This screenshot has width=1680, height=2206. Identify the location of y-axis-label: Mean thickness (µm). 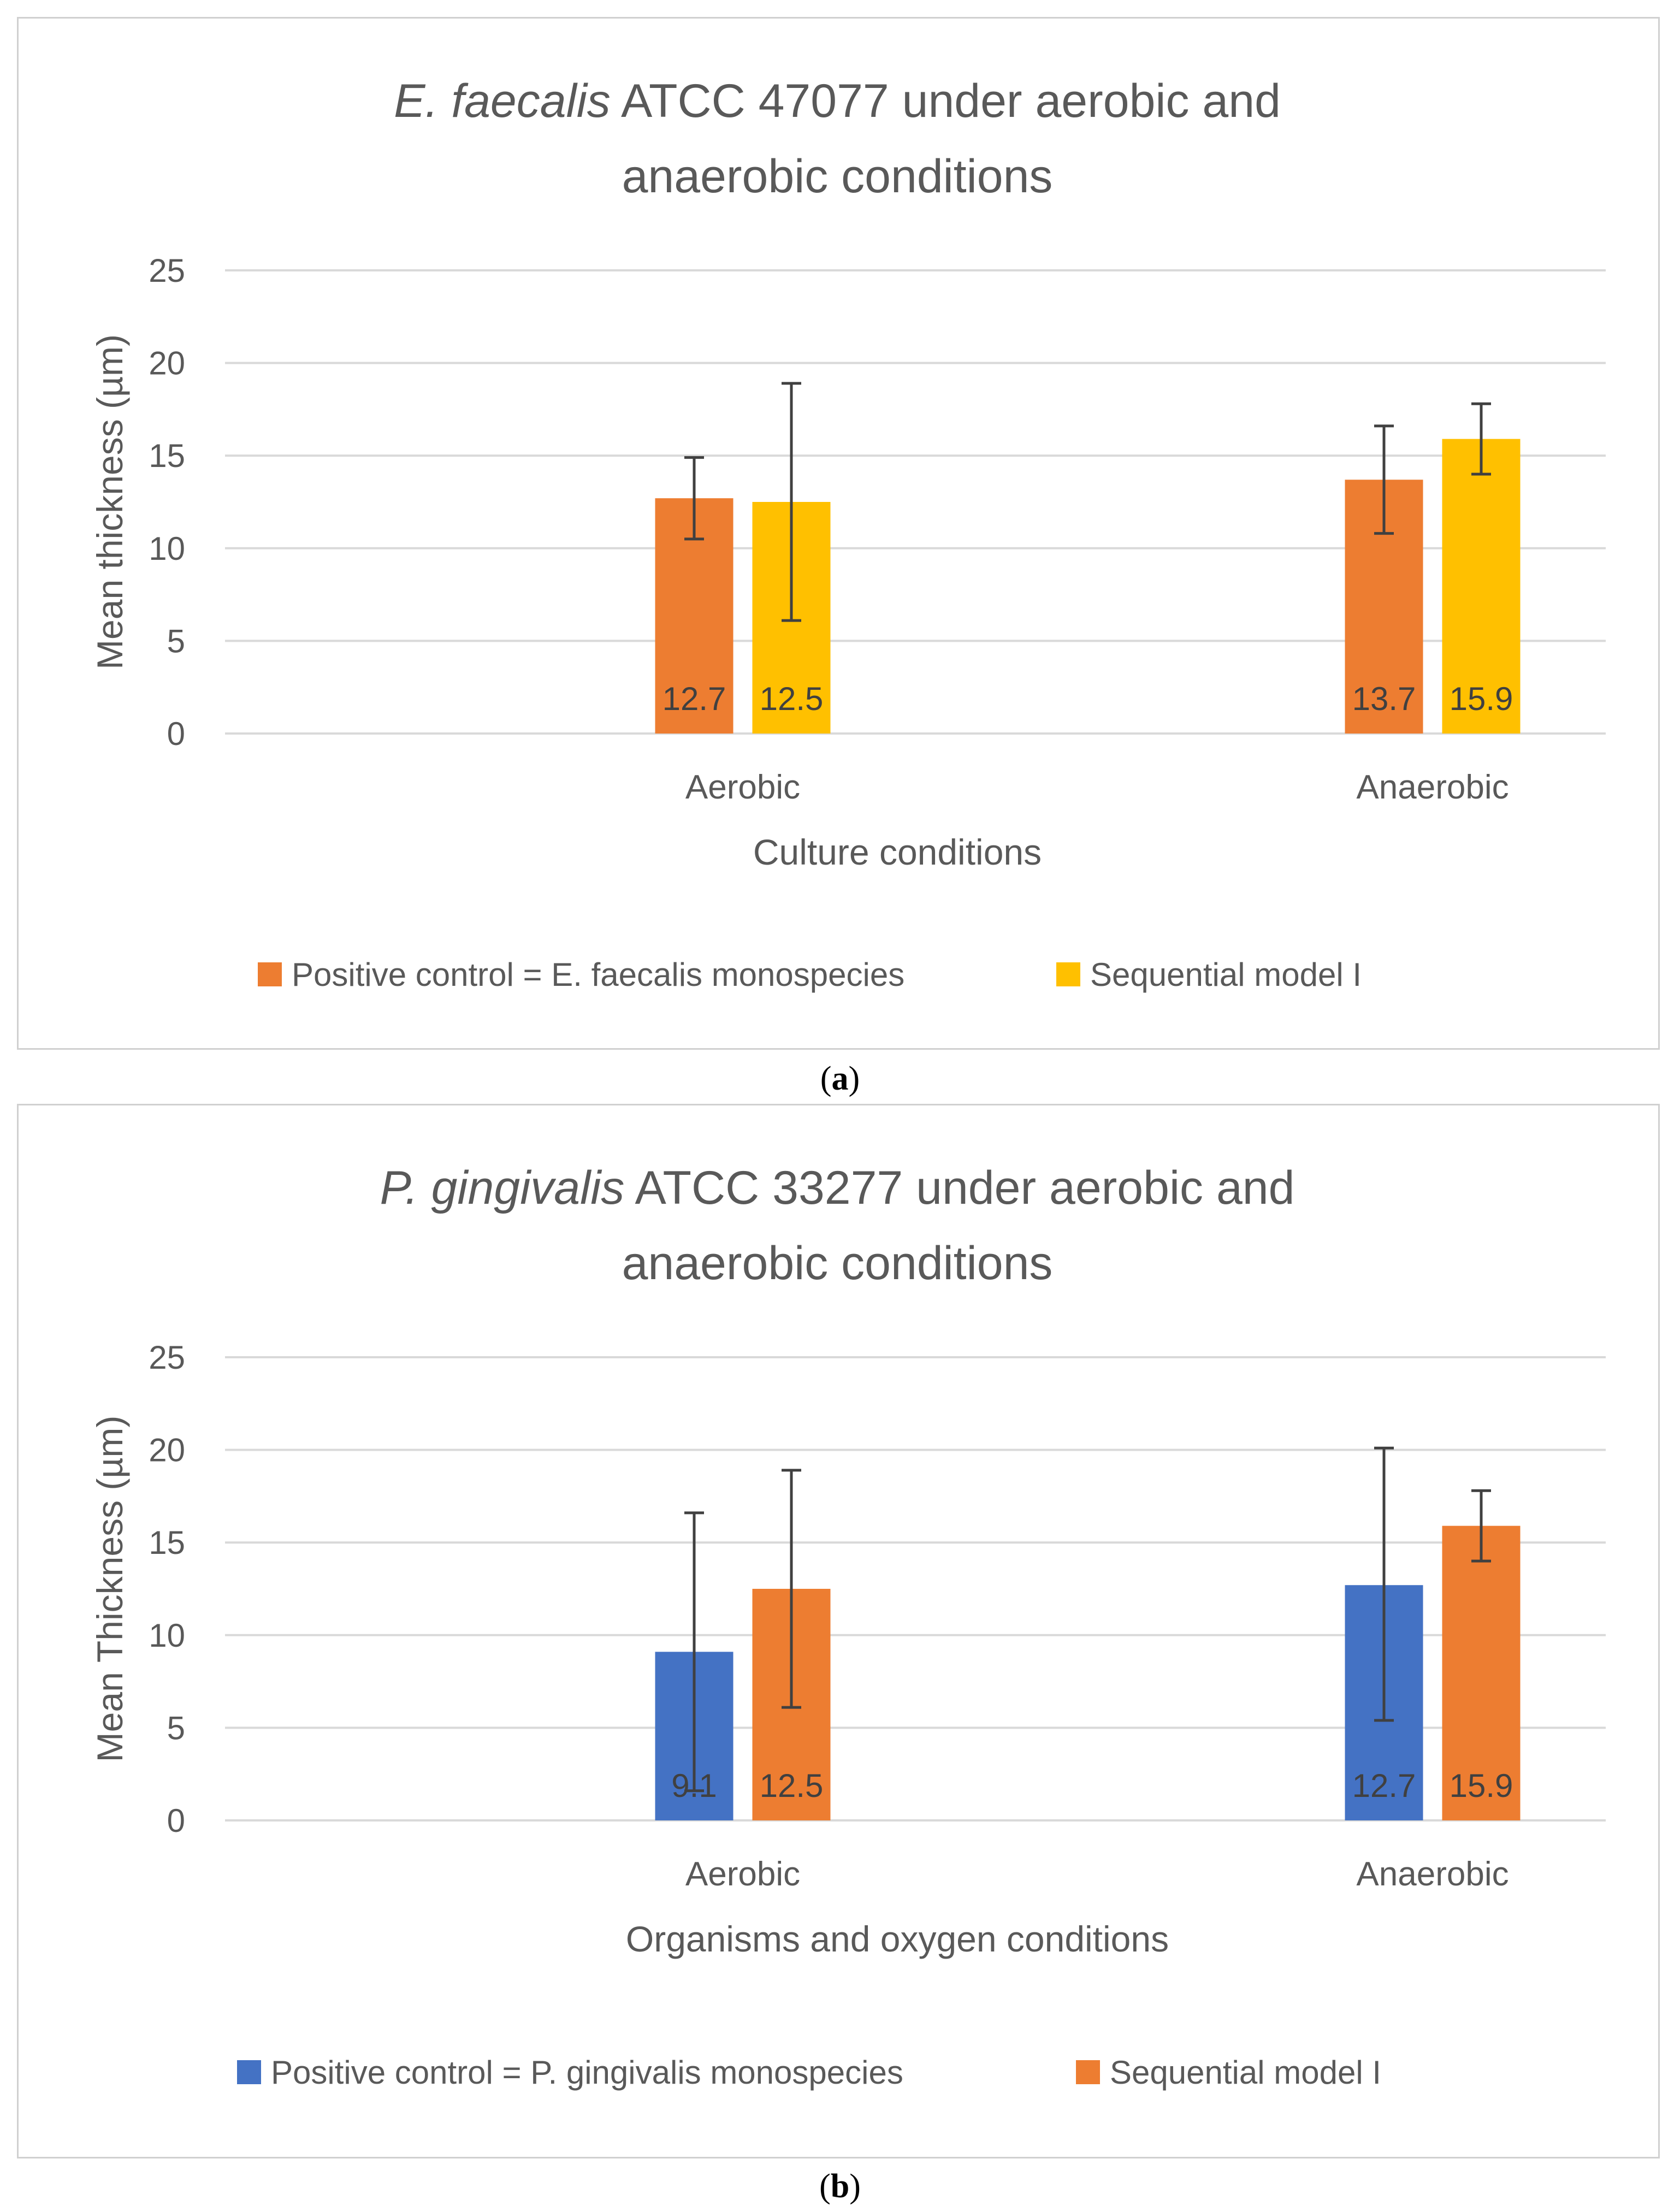
(110, 502).